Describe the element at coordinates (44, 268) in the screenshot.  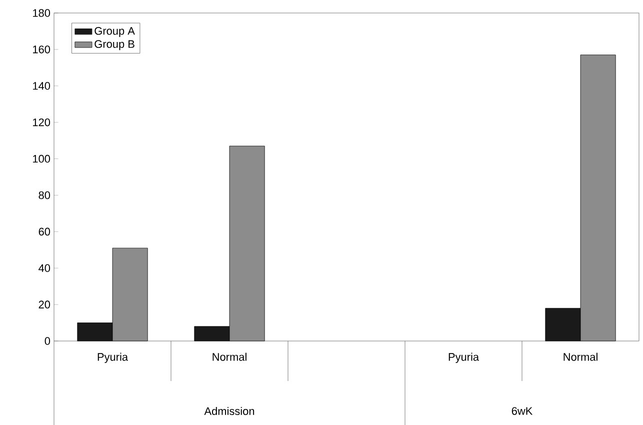
I see `y-tick-label: 40` at that location.